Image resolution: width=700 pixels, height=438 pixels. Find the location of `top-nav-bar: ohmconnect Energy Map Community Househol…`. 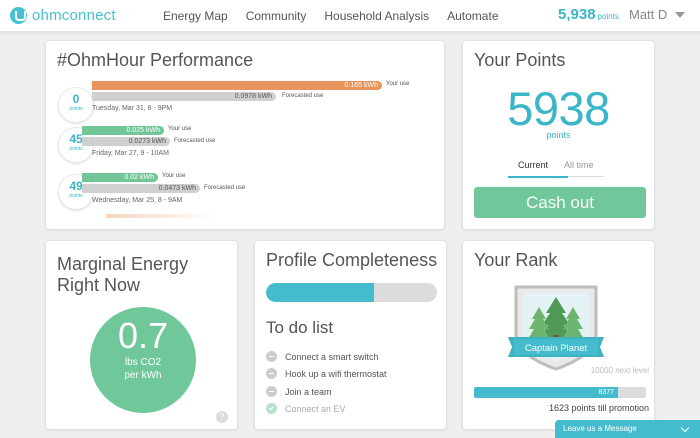

top-nav-bar: ohmconnect Energy Map Community Househol… is located at coordinates (350, 16).